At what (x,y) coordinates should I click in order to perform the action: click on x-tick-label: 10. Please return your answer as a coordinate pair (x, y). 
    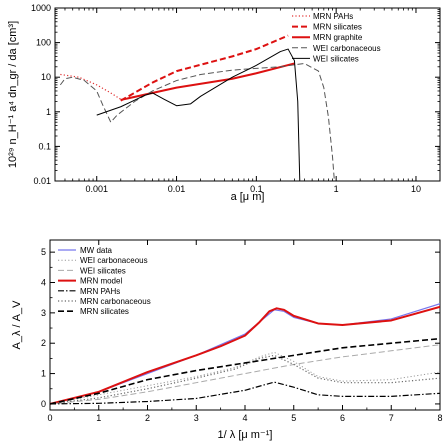
    Looking at the image, I should click on (416, 189).